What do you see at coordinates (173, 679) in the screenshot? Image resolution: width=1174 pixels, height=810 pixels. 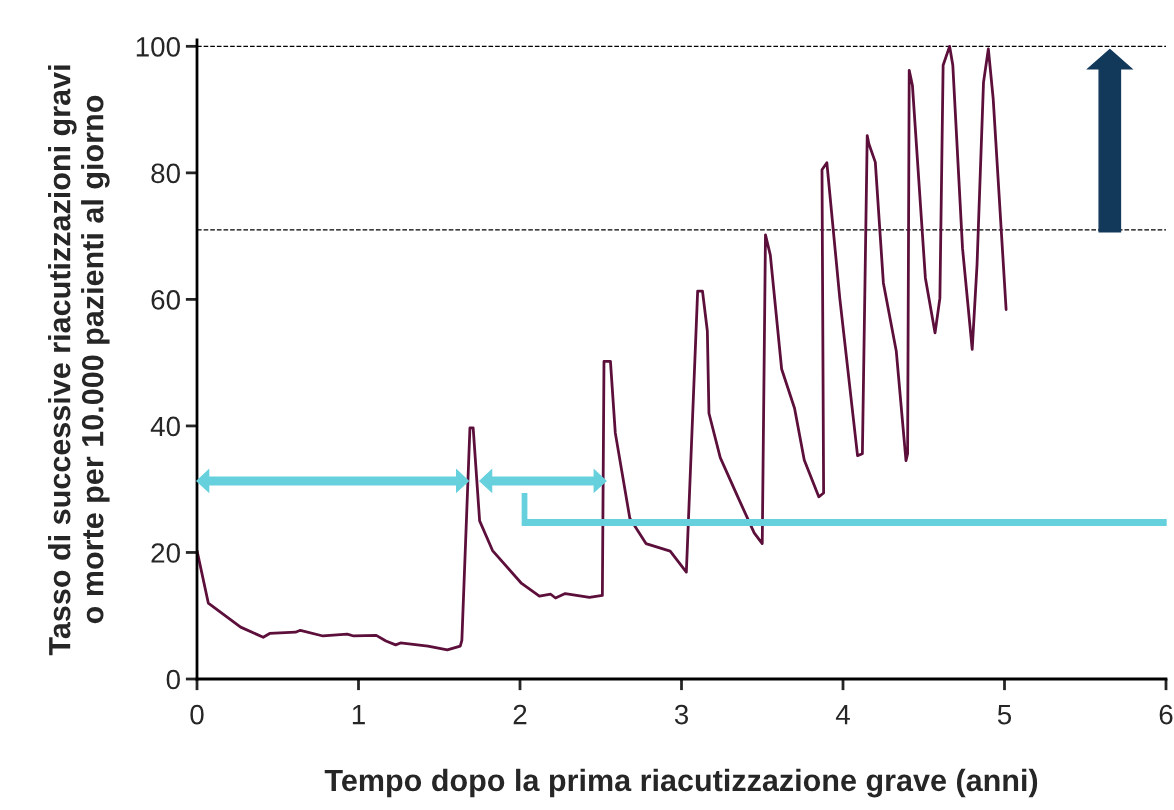 I see `y-tick-label: 0` at bounding box center [173, 679].